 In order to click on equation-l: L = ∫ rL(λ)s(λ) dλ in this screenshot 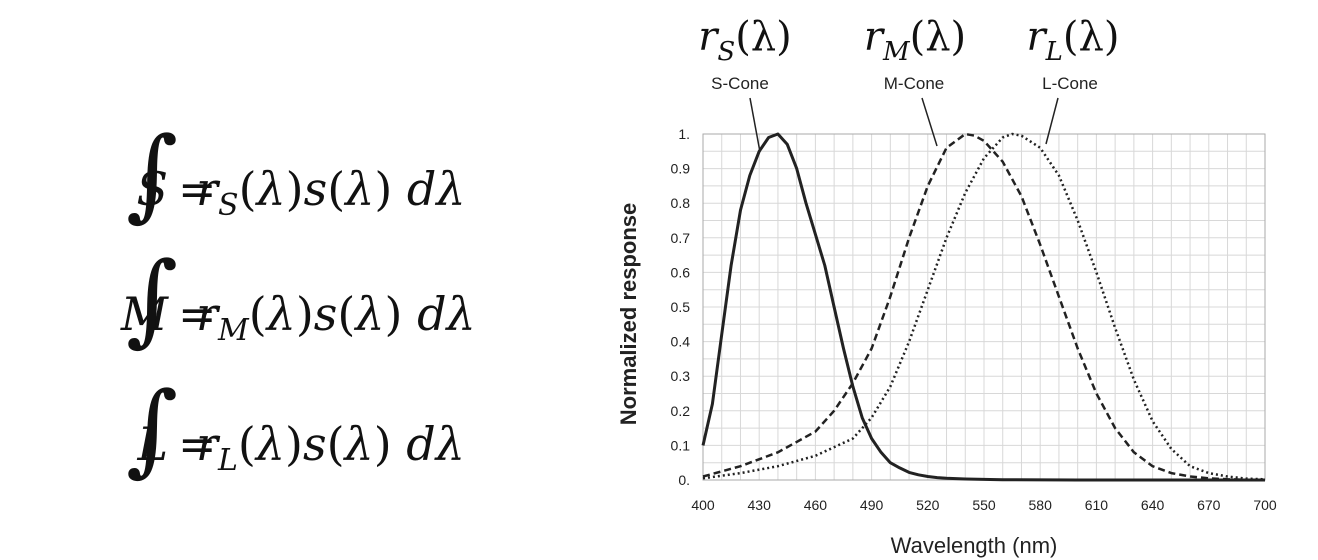, I will do `click(280, 442)`.